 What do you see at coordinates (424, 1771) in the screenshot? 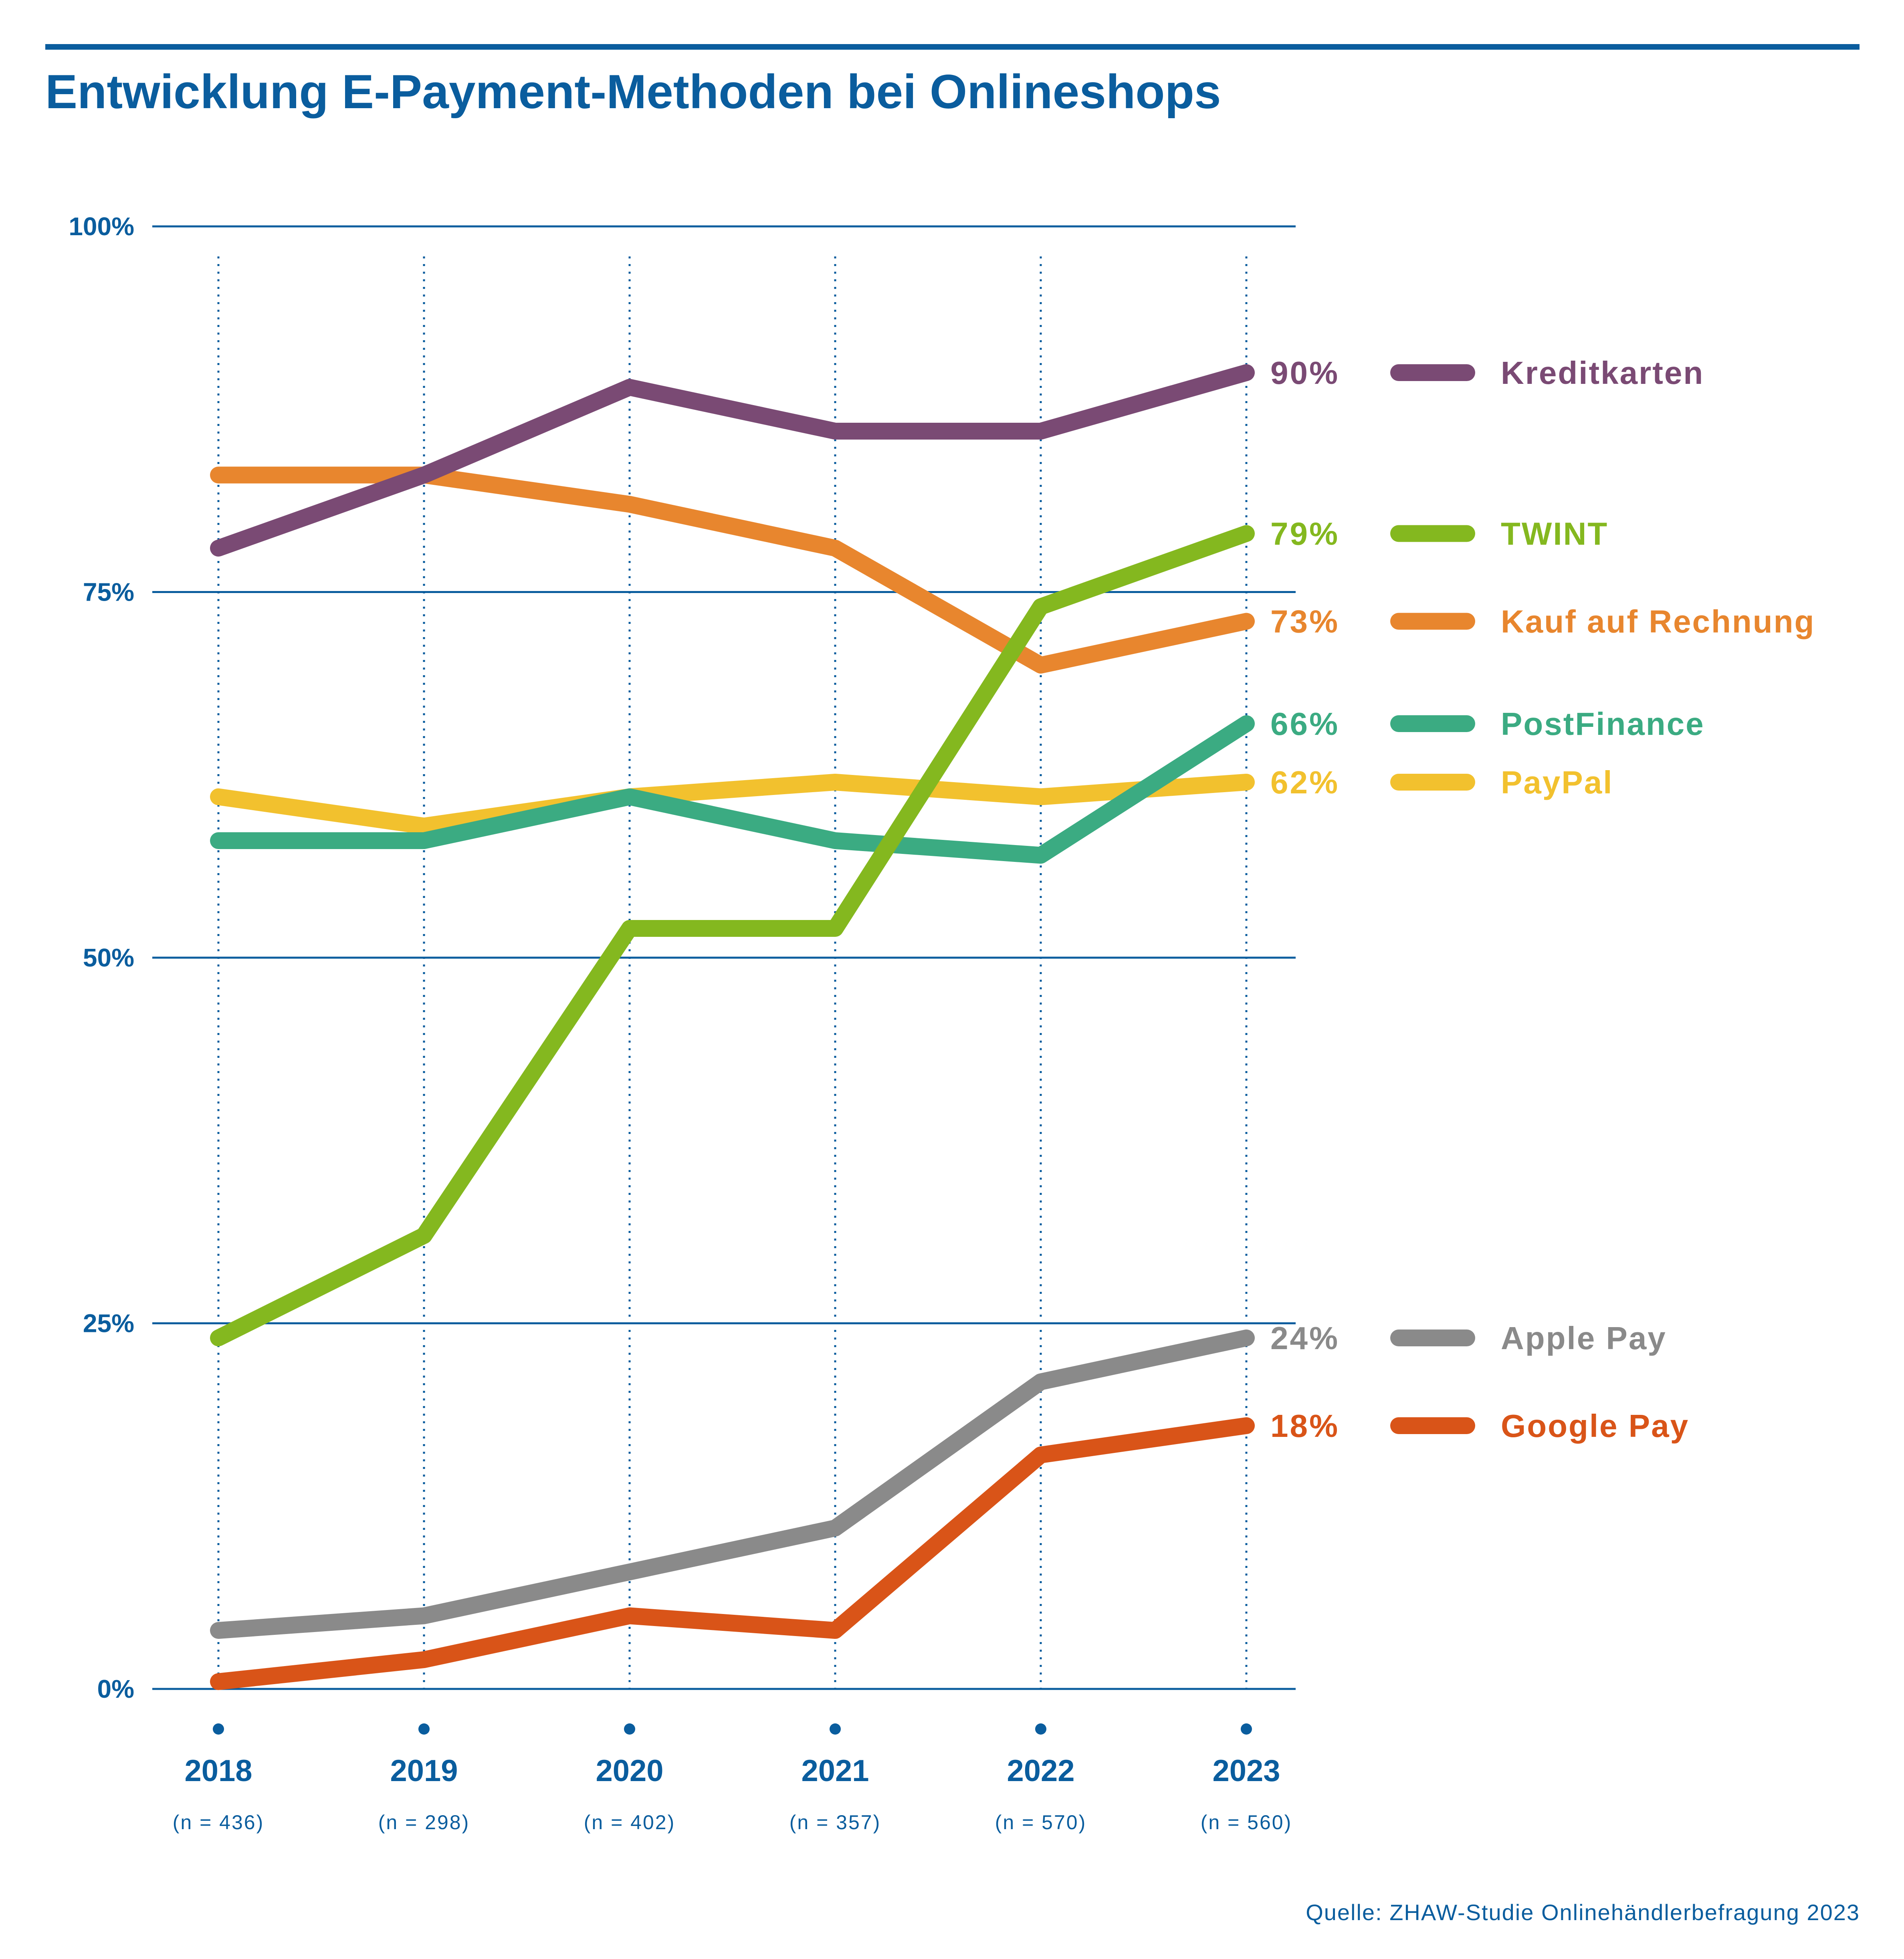
I see `x-tick-label: 2019` at bounding box center [424, 1771].